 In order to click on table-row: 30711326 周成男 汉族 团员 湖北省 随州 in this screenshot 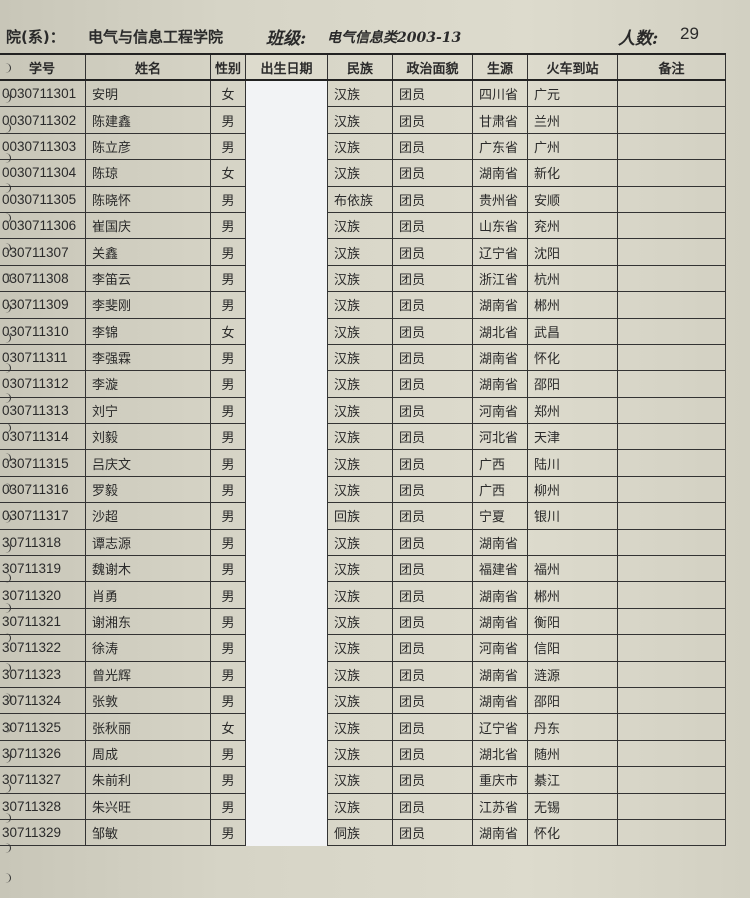, I will do `click(363, 753)`.